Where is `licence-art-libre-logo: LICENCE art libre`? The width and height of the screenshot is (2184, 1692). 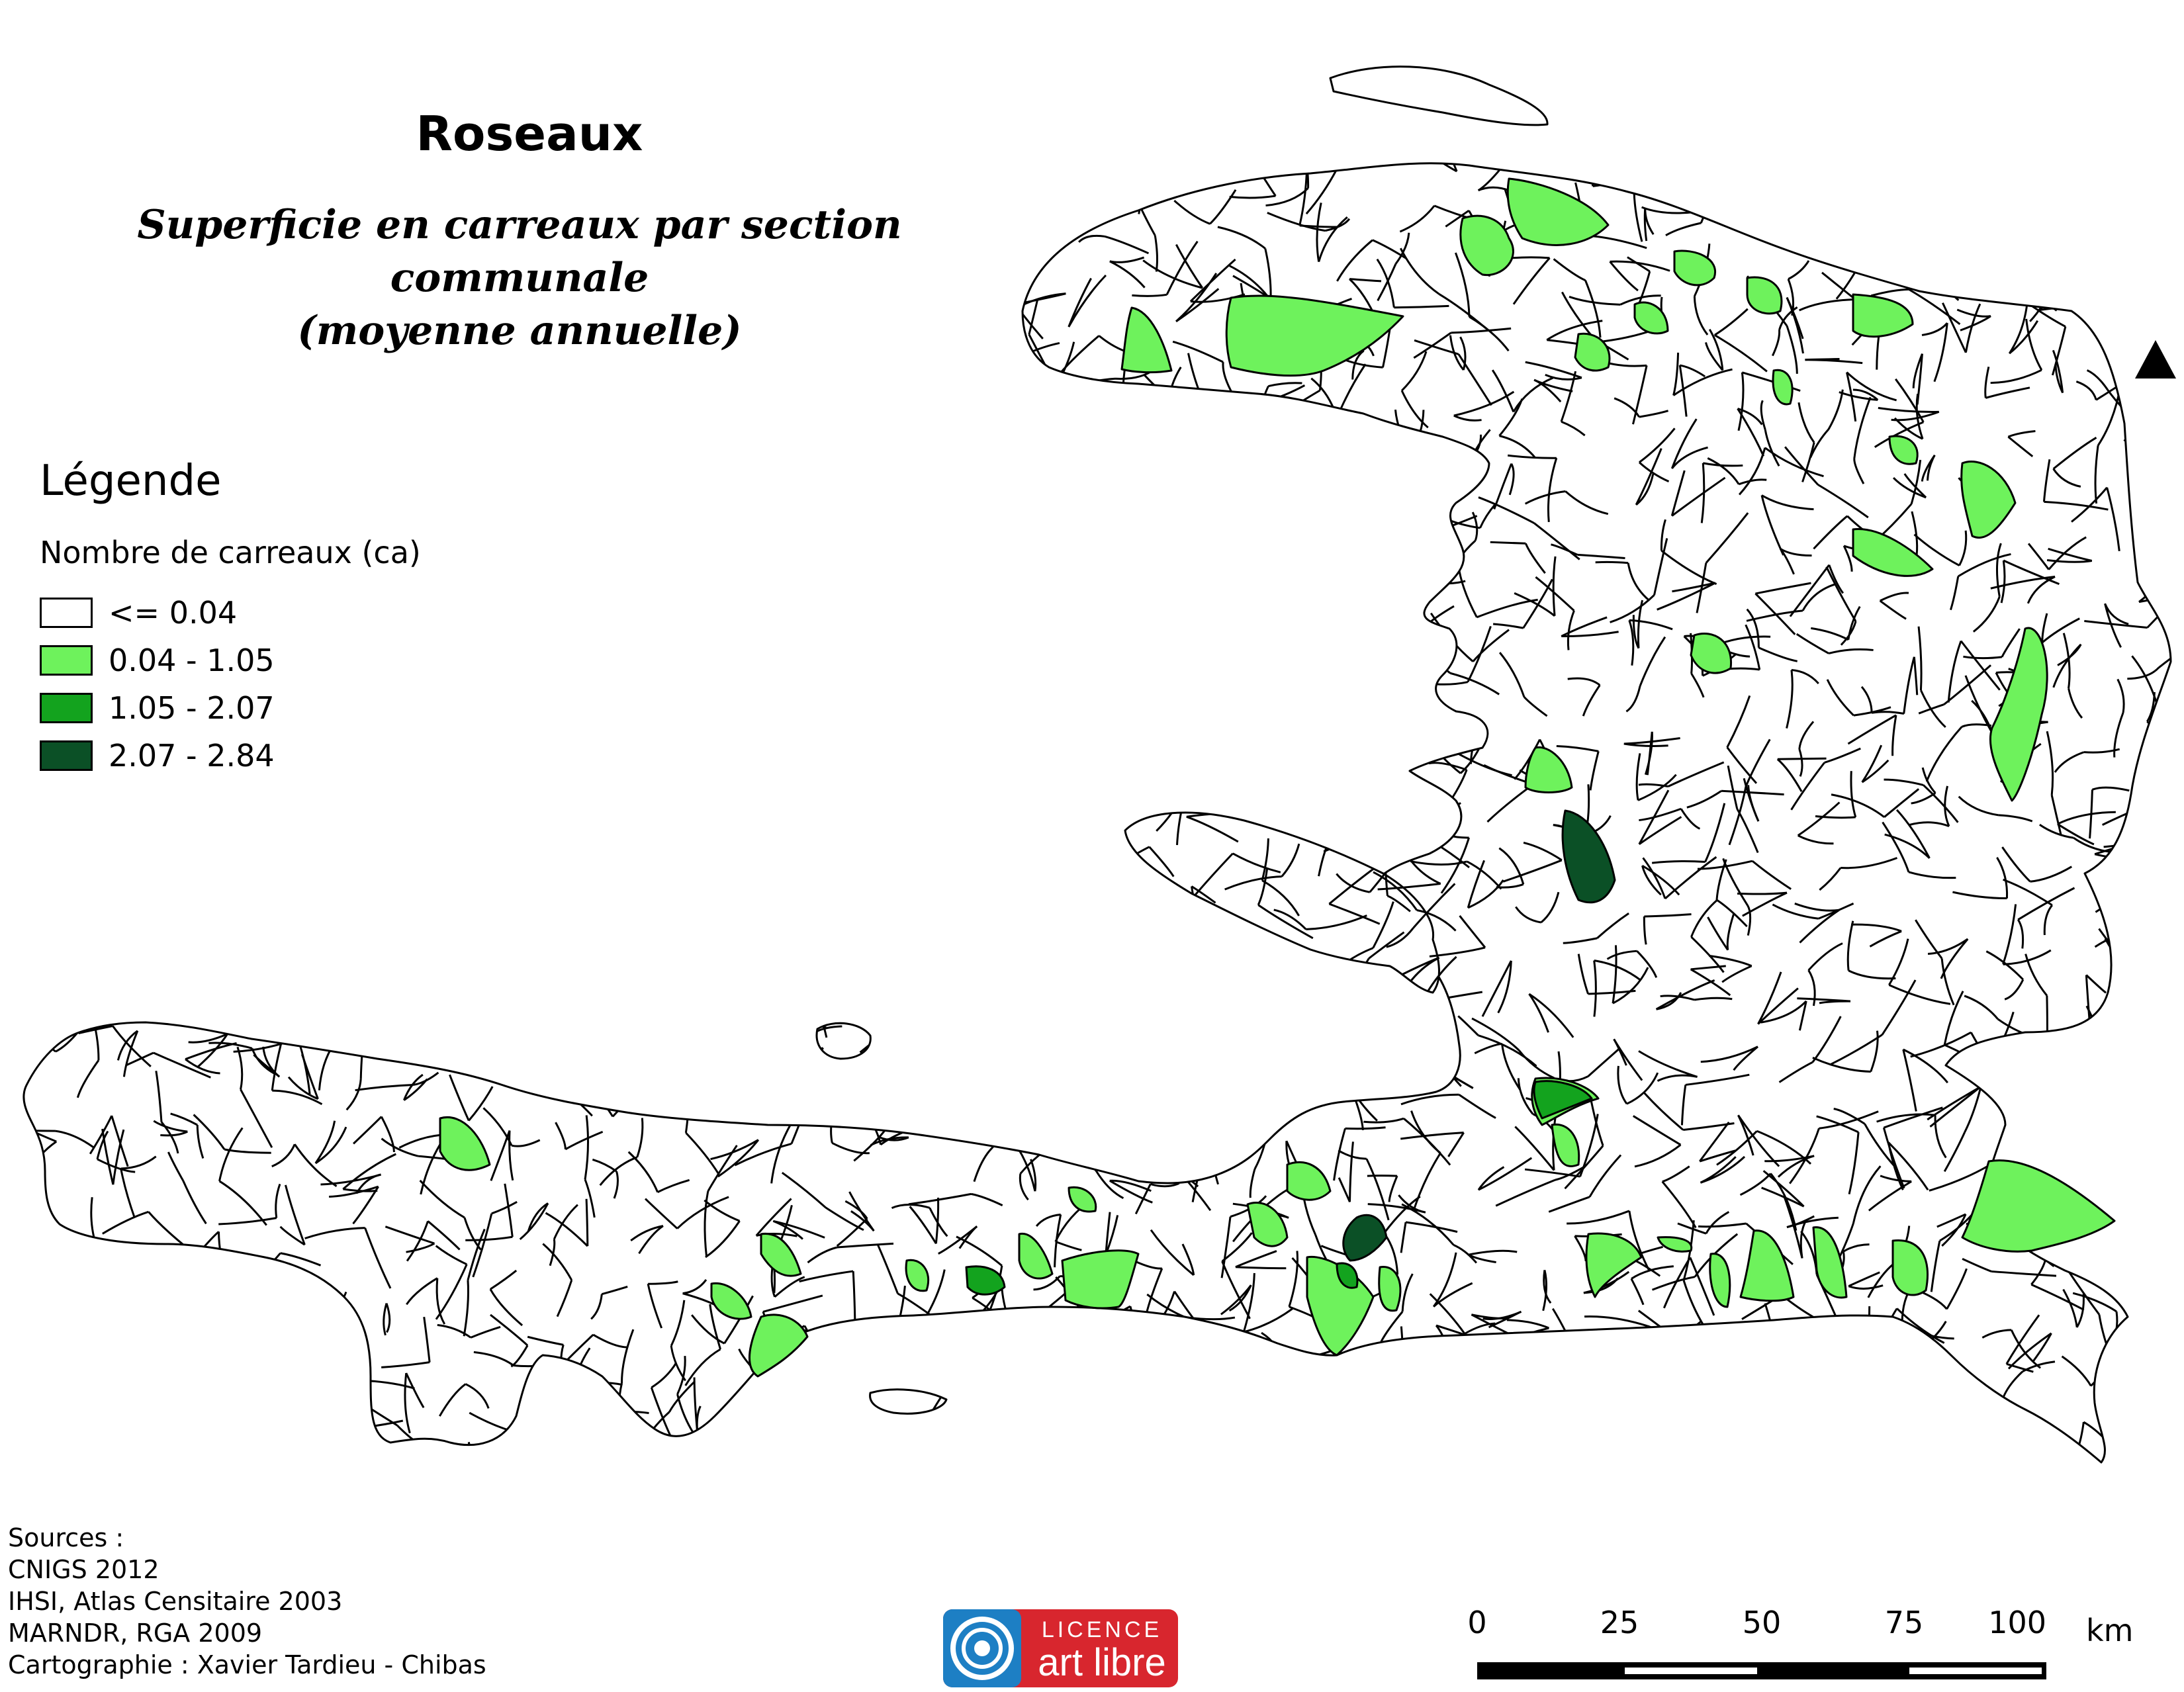
licence-art-libre-logo: LICENCE art libre is located at coordinates (1060, 1650).